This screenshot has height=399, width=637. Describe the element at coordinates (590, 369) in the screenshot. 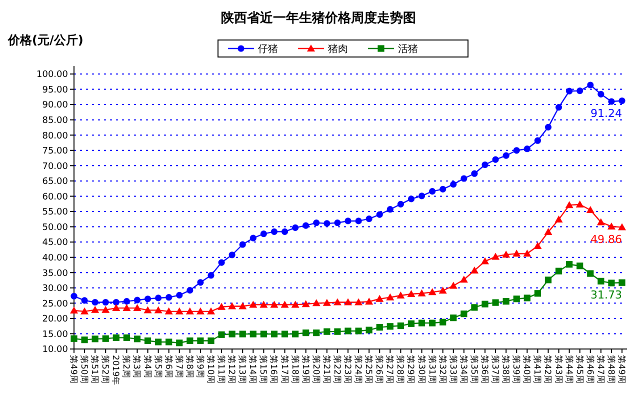

I see `x-tick-label: 第46周` at that location.